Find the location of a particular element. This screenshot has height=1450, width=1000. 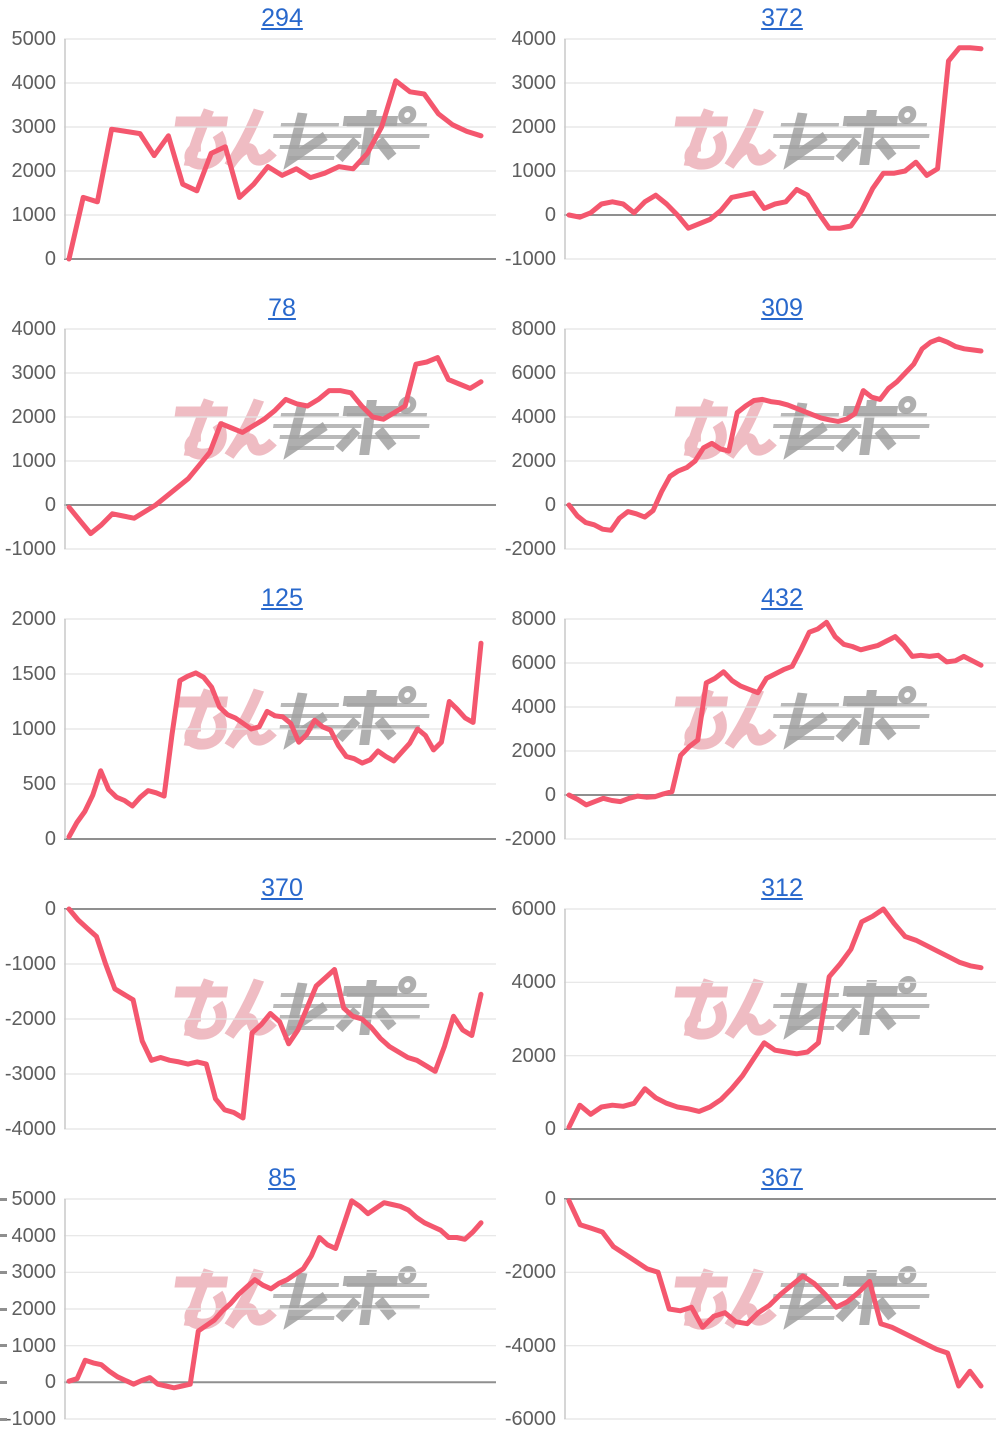

y-axis: 6000 4000 2000 0 is located at coordinates (532, 1019).